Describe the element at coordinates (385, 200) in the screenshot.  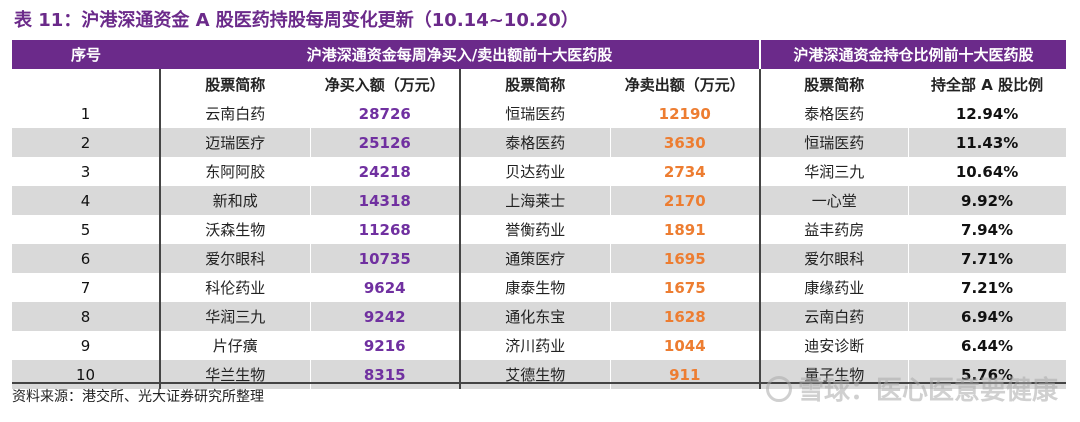
I see `net-buy-value: 14318` at that location.